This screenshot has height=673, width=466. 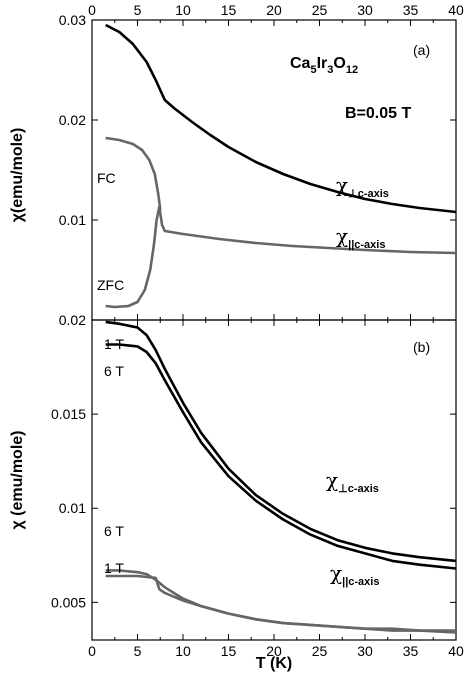 I want to click on chi-parallel-label-a: χ||c-axis, so click(x=360, y=237).